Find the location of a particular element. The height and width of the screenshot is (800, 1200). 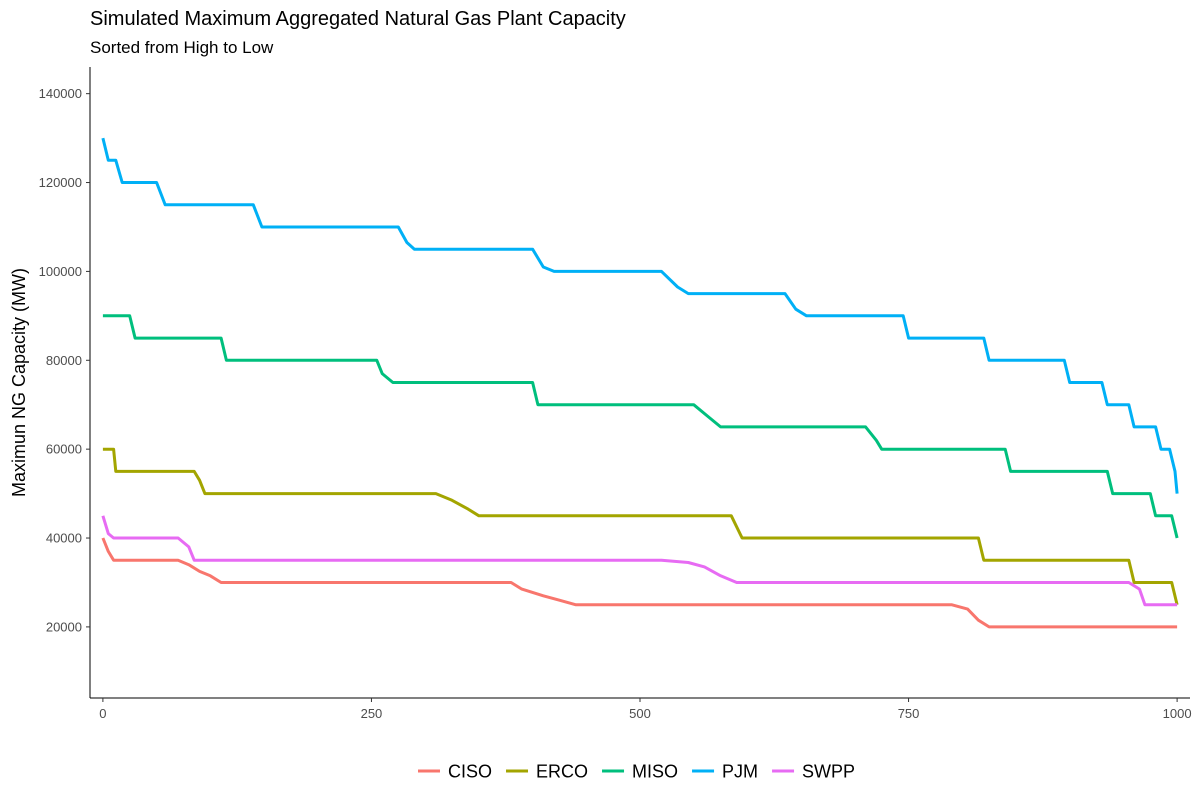

y-tick-label: 20000 is located at coordinates (64, 626).